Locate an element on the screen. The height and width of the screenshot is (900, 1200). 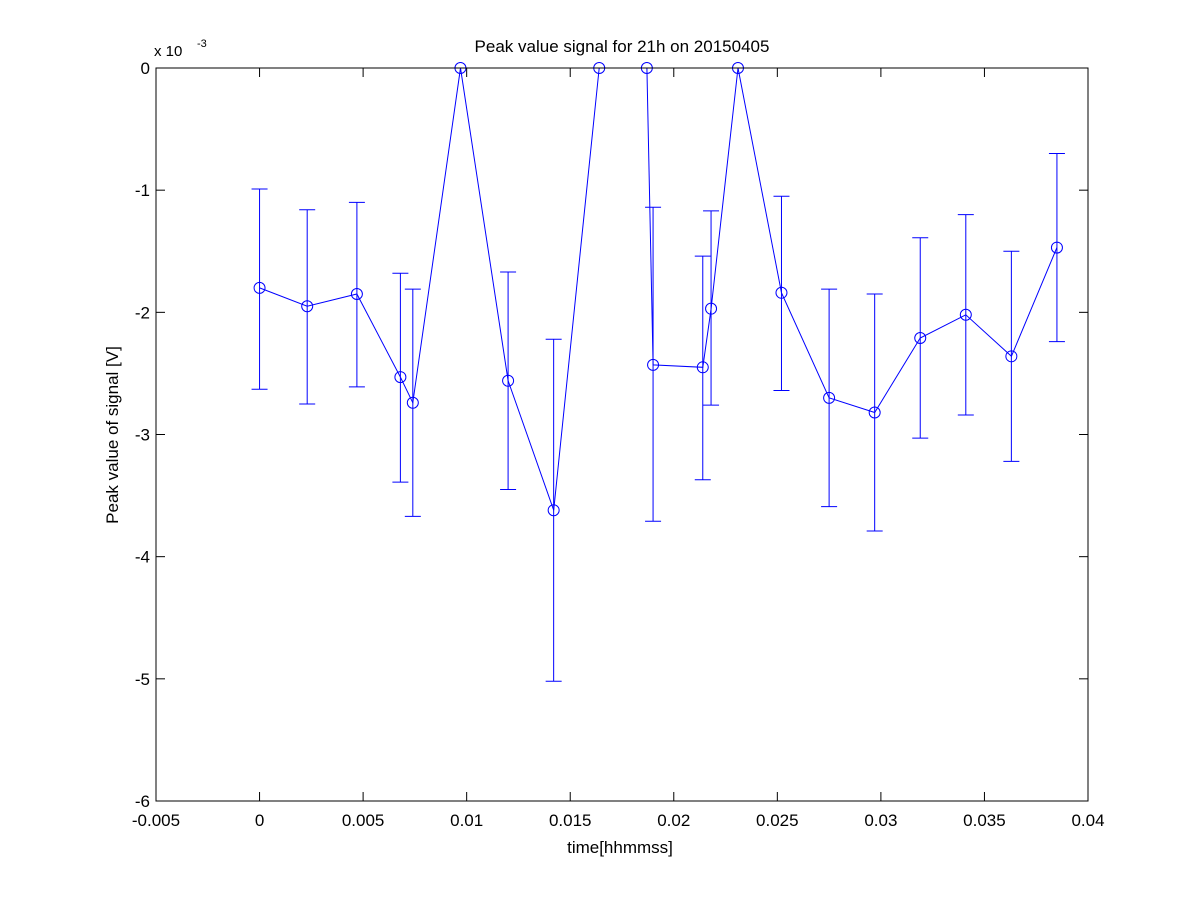
series-line is located at coordinates (852, 240).